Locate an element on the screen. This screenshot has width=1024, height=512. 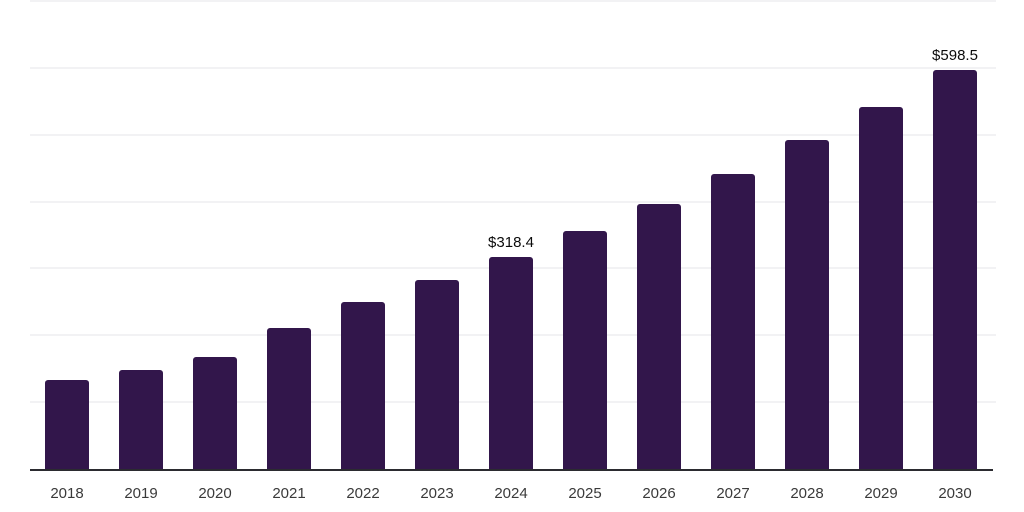
bar-2027 is located at coordinates (733, 321).